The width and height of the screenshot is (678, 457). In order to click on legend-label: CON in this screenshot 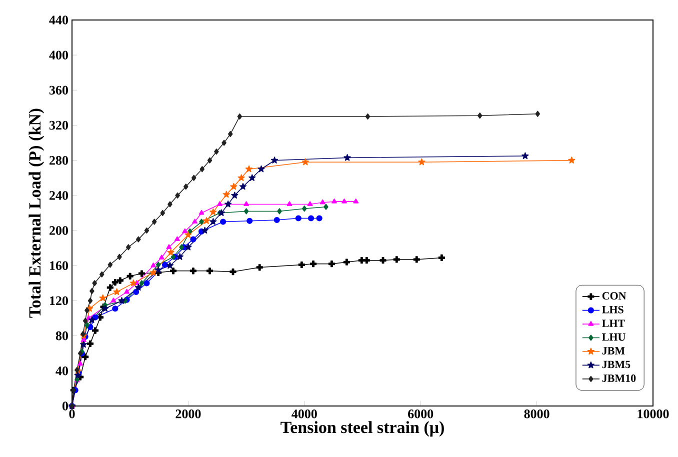, I will do `click(614, 296)`.